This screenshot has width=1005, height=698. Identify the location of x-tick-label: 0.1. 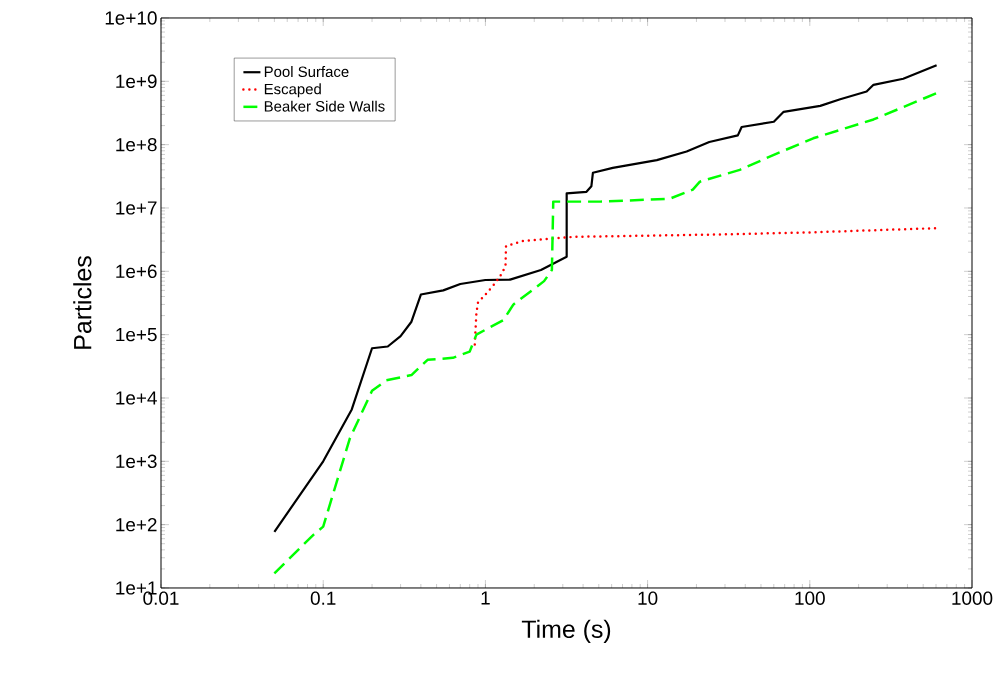
(323, 598).